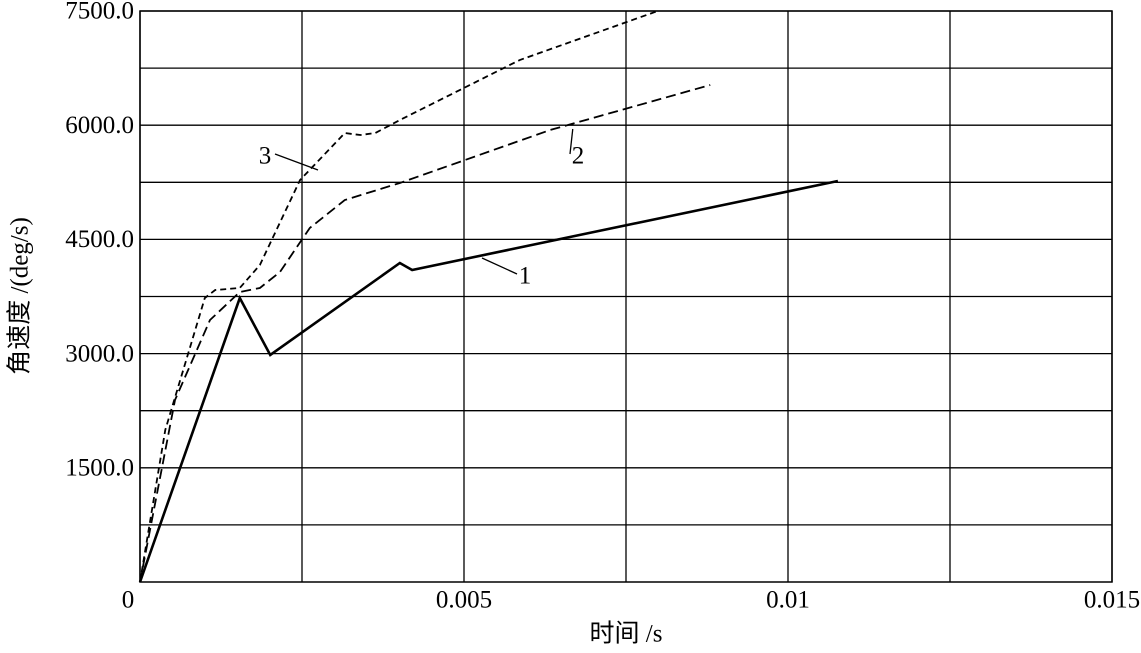  Describe the element at coordinates (788, 600) in the screenshot. I see `x-tick-label: 0.01` at that location.